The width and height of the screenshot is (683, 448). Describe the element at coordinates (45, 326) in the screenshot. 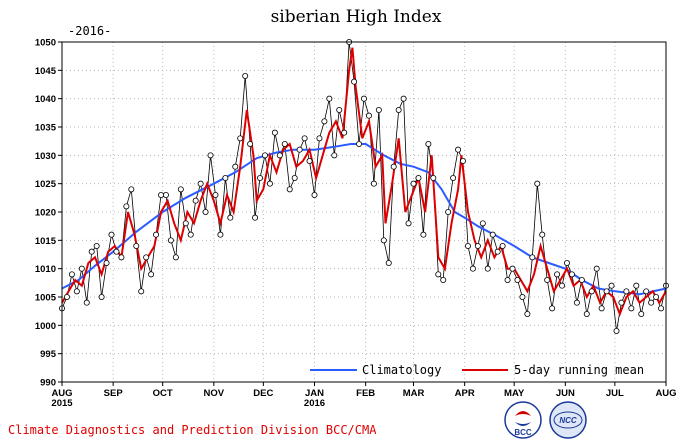

I see `y-tick-label: 1000` at that location.